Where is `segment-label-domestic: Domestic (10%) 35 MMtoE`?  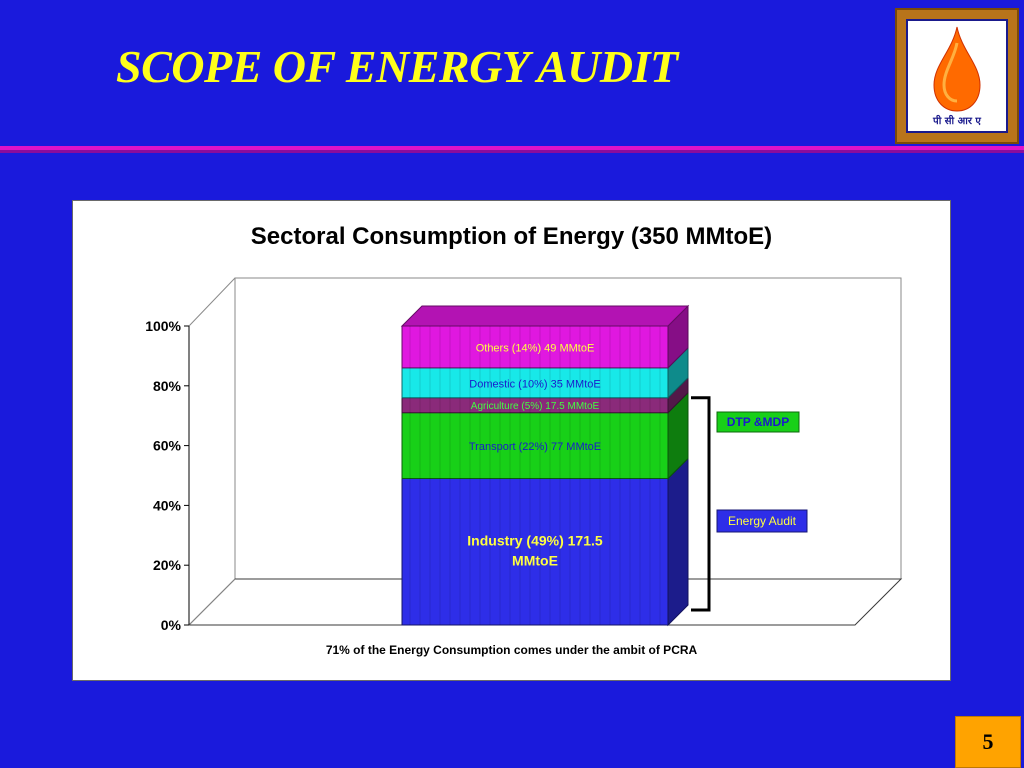
segment-label-domestic: Domestic (10%) 35 MMtoE is located at coordinates (534, 384).